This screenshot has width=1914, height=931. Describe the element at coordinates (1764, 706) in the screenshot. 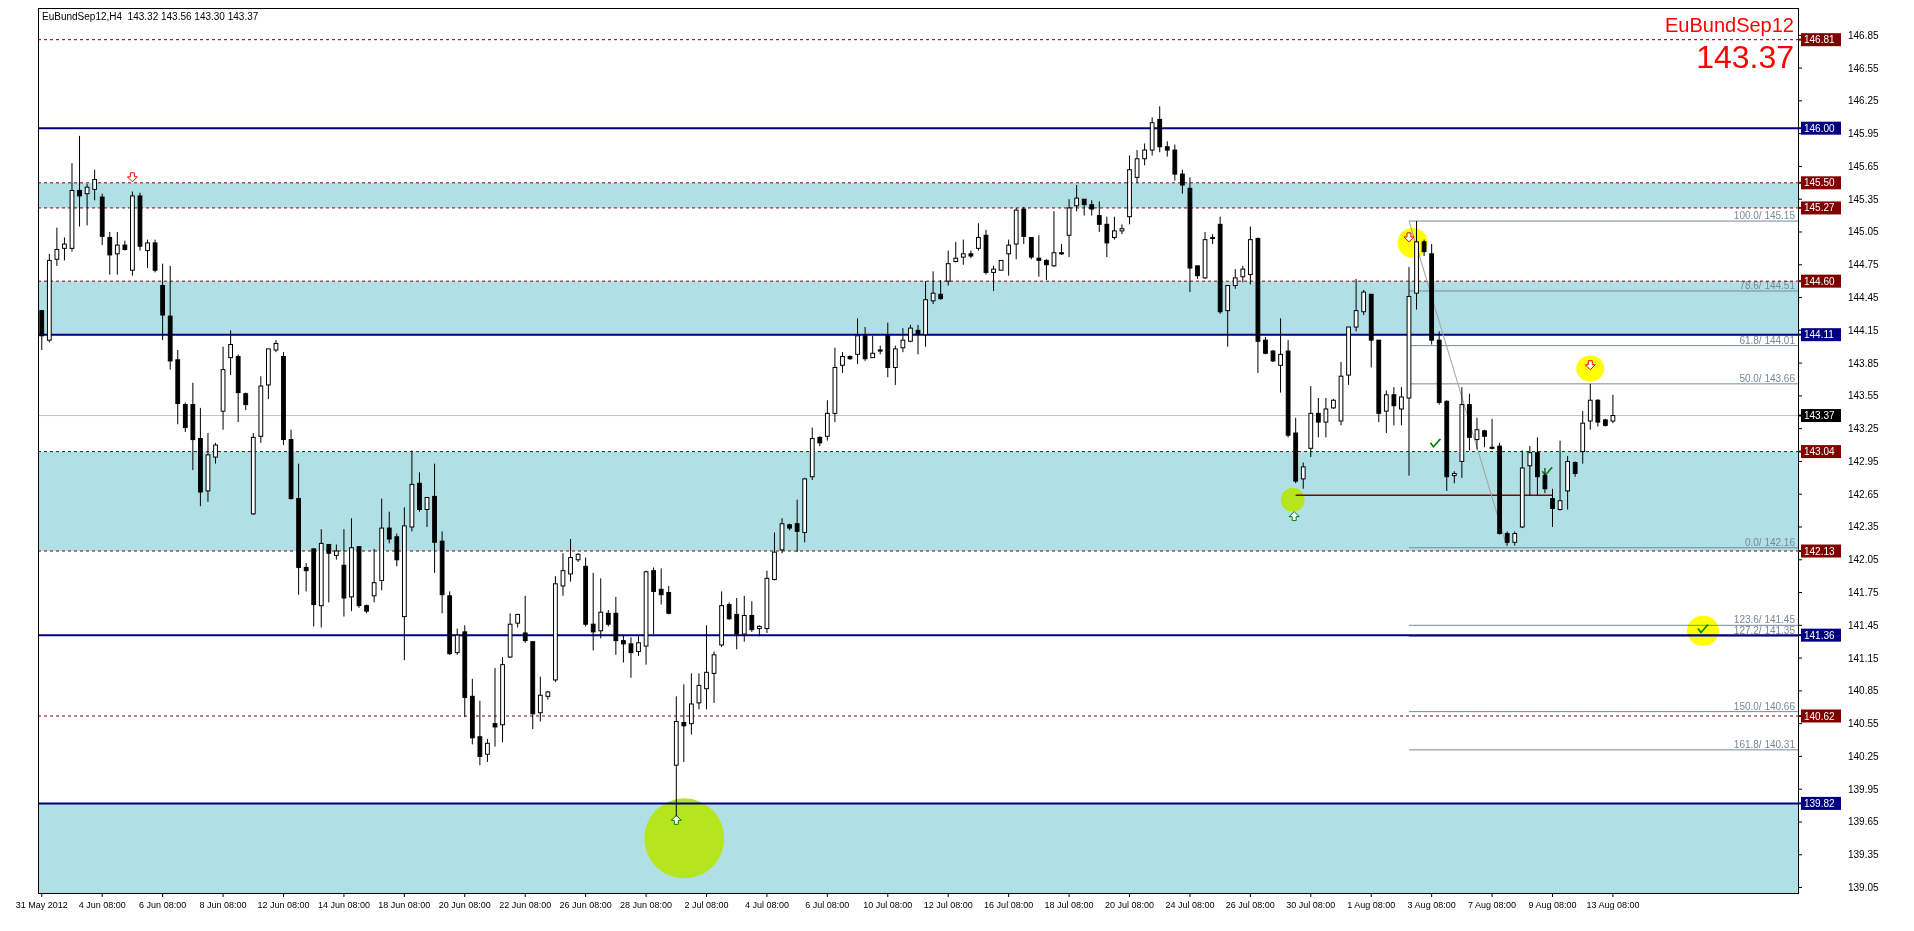

I see `ref-line-label: 150.0/ 140.66` at that location.